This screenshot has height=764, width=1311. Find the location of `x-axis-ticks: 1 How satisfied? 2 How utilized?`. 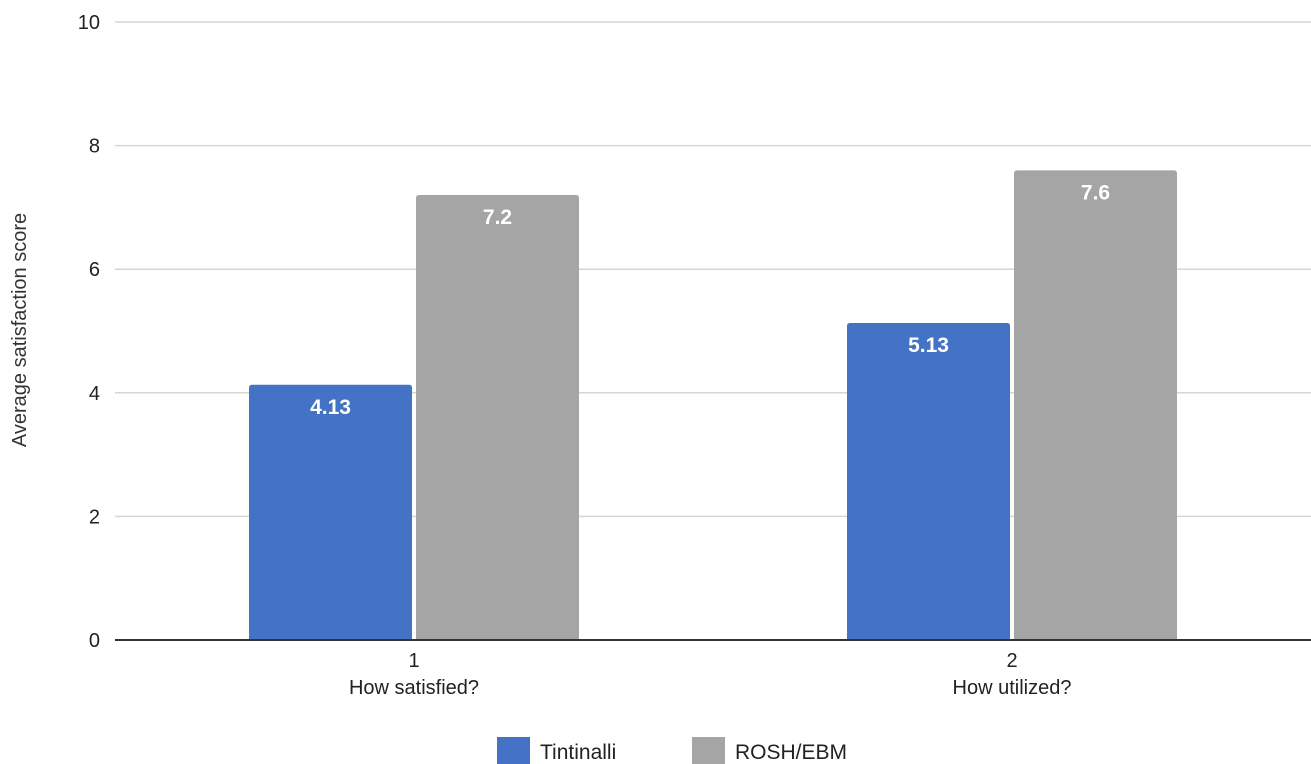

x-axis-ticks: 1 How satisfied? 2 How utilized? is located at coordinates (710, 674).